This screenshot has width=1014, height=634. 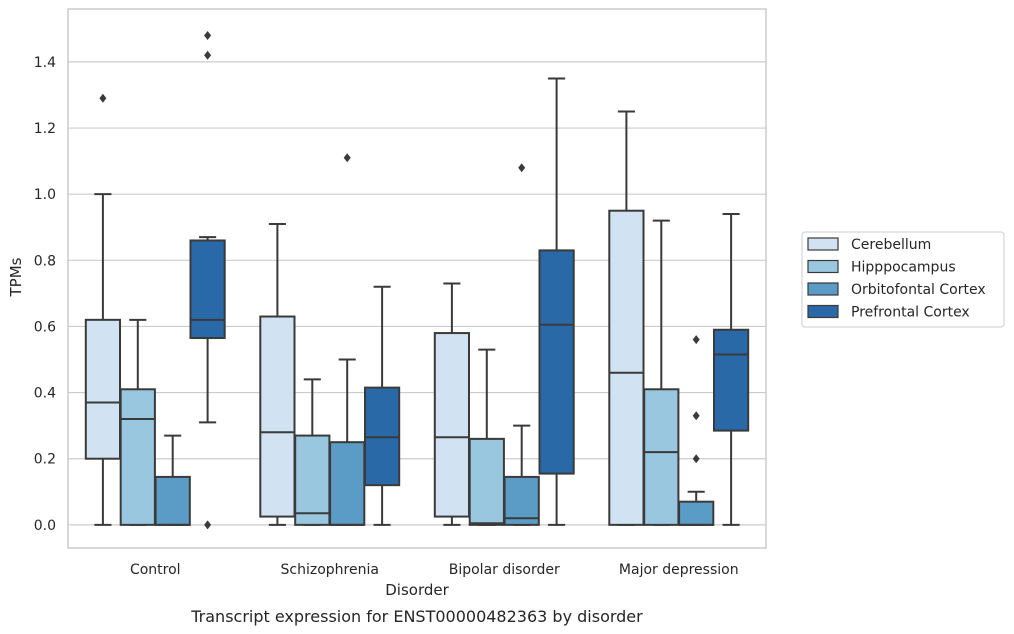 I want to click on x-tick-label: Major depression, so click(x=679, y=570).